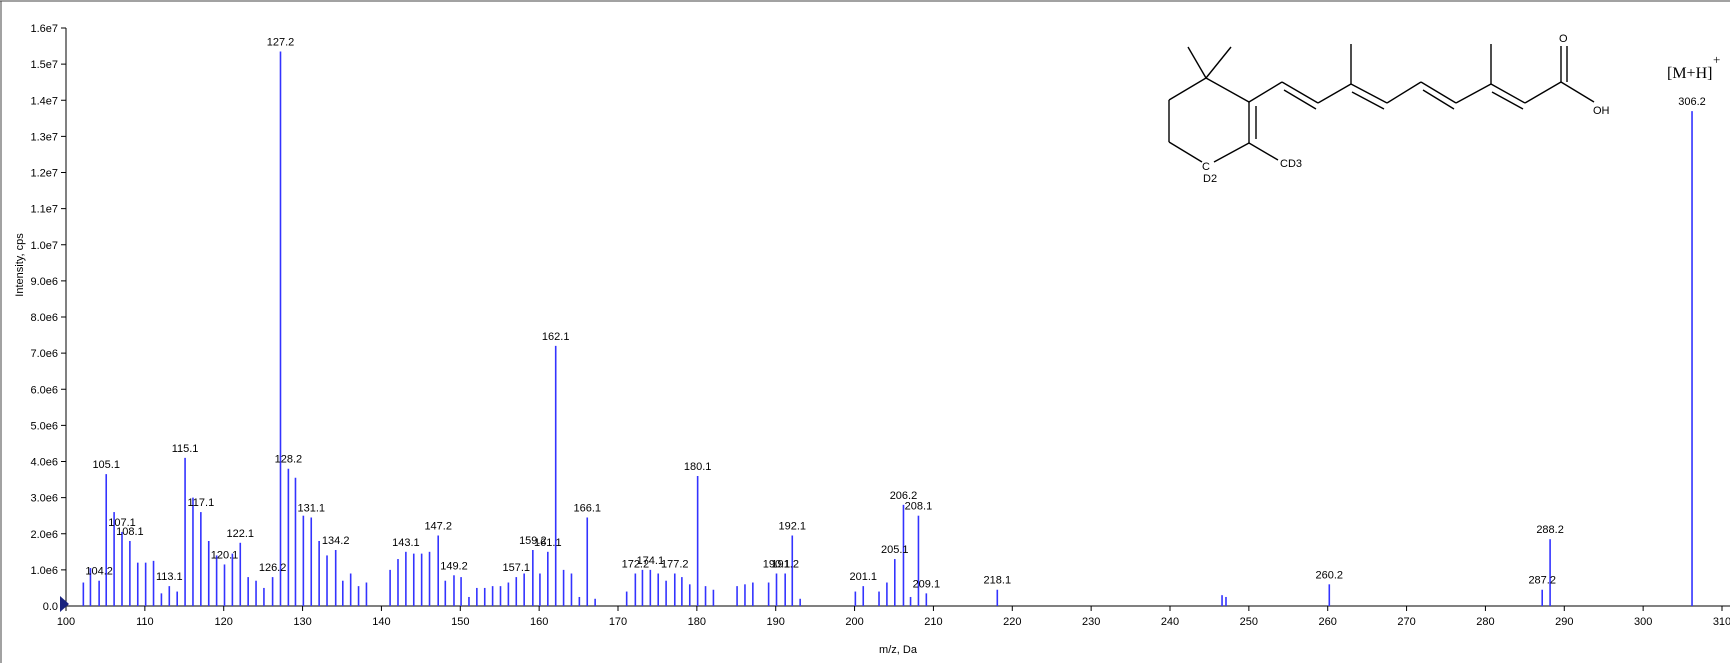 The height and width of the screenshot is (668, 1730). I want to click on peak-label: 191.2, so click(785, 564).